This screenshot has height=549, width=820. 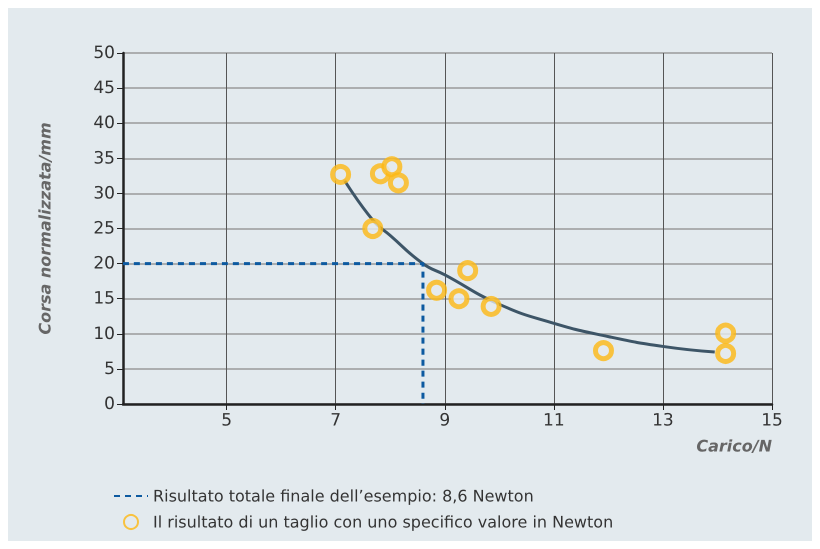 I want to click on legend-label: Risultato totale finale dell’esempio: 8,6 Newton, so click(x=343, y=496).